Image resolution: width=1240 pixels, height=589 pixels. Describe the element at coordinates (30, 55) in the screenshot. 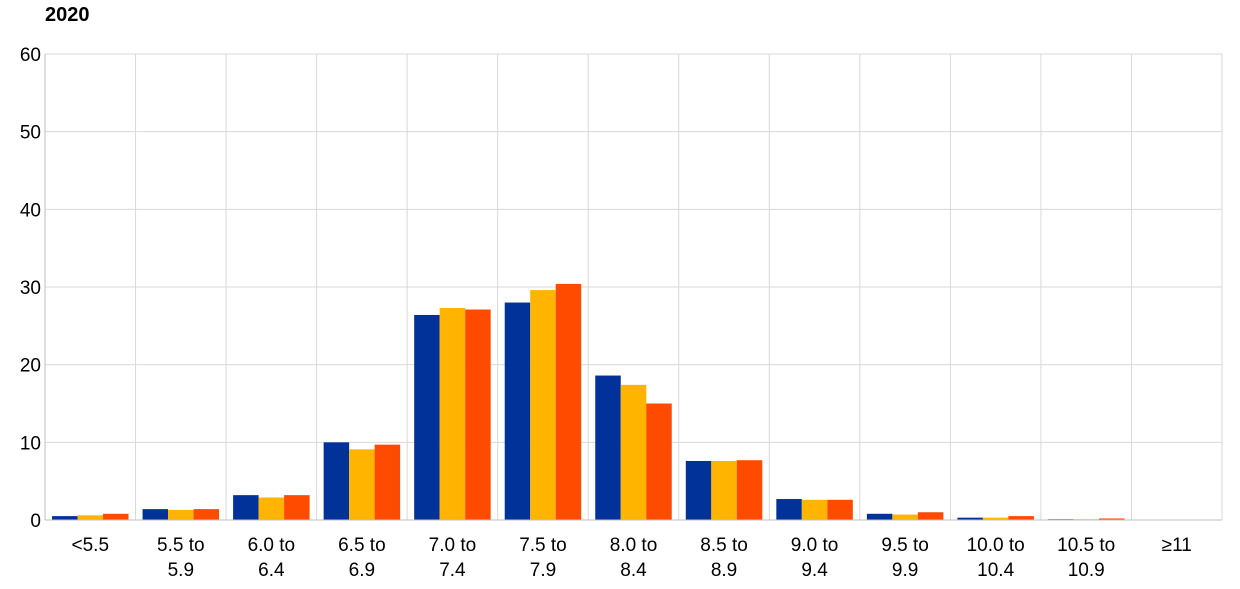

I see `y-tick-label: 60` at that location.